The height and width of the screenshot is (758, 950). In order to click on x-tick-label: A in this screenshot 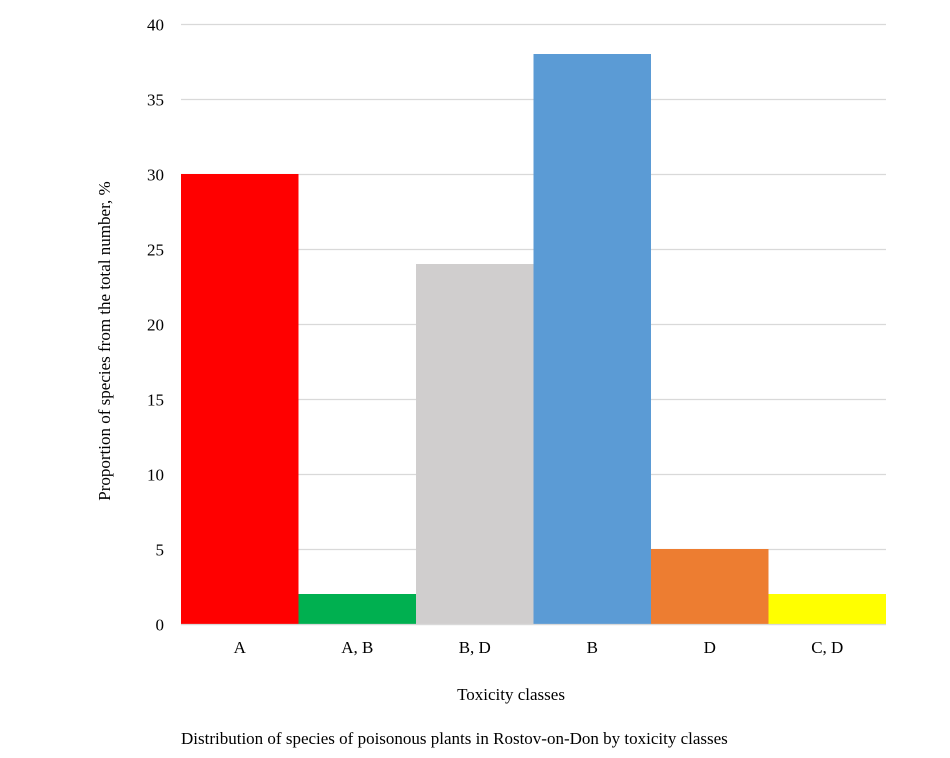, I will do `click(240, 647)`.